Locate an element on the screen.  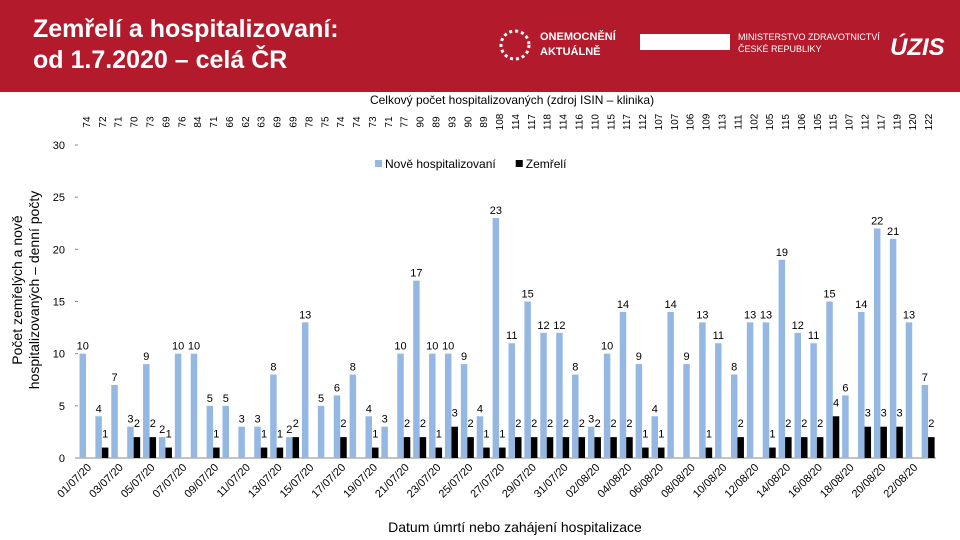
x-tick-label: 18/08/20 is located at coordinates (837, 481).